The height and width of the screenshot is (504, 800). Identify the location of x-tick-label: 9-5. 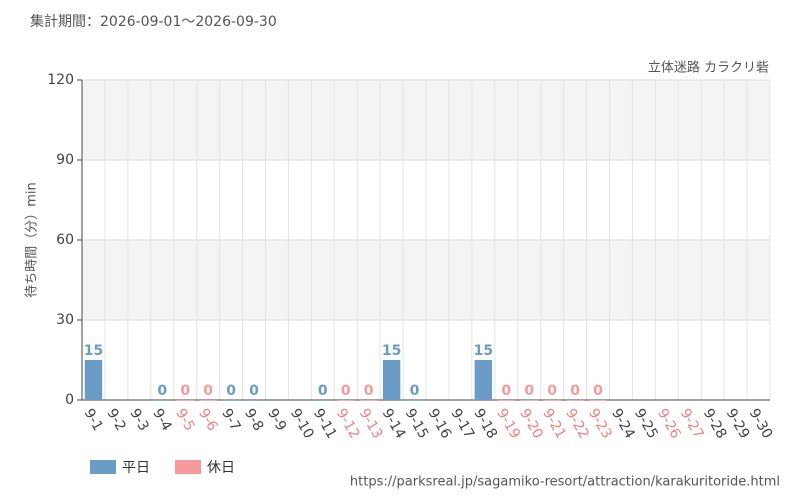
(184, 420).